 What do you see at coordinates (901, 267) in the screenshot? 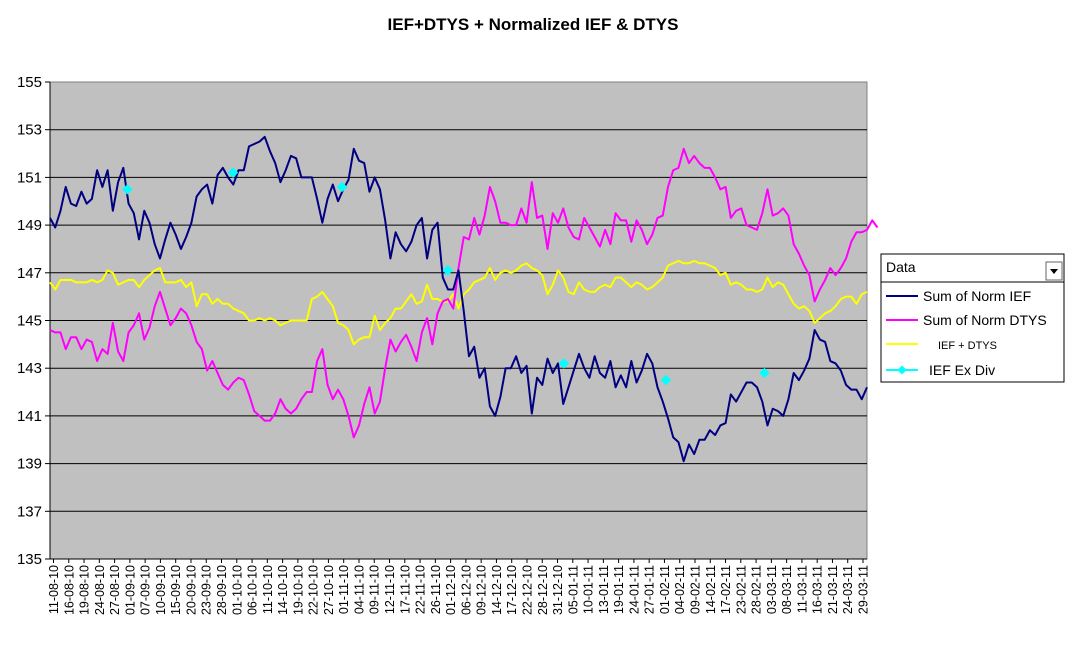
I see `data-dropdown-label: Data` at bounding box center [901, 267].